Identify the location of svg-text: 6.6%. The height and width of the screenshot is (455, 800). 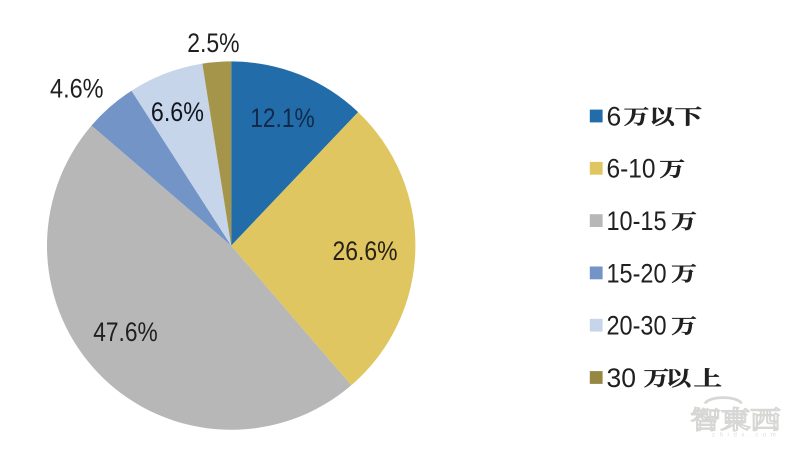
(177, 112).